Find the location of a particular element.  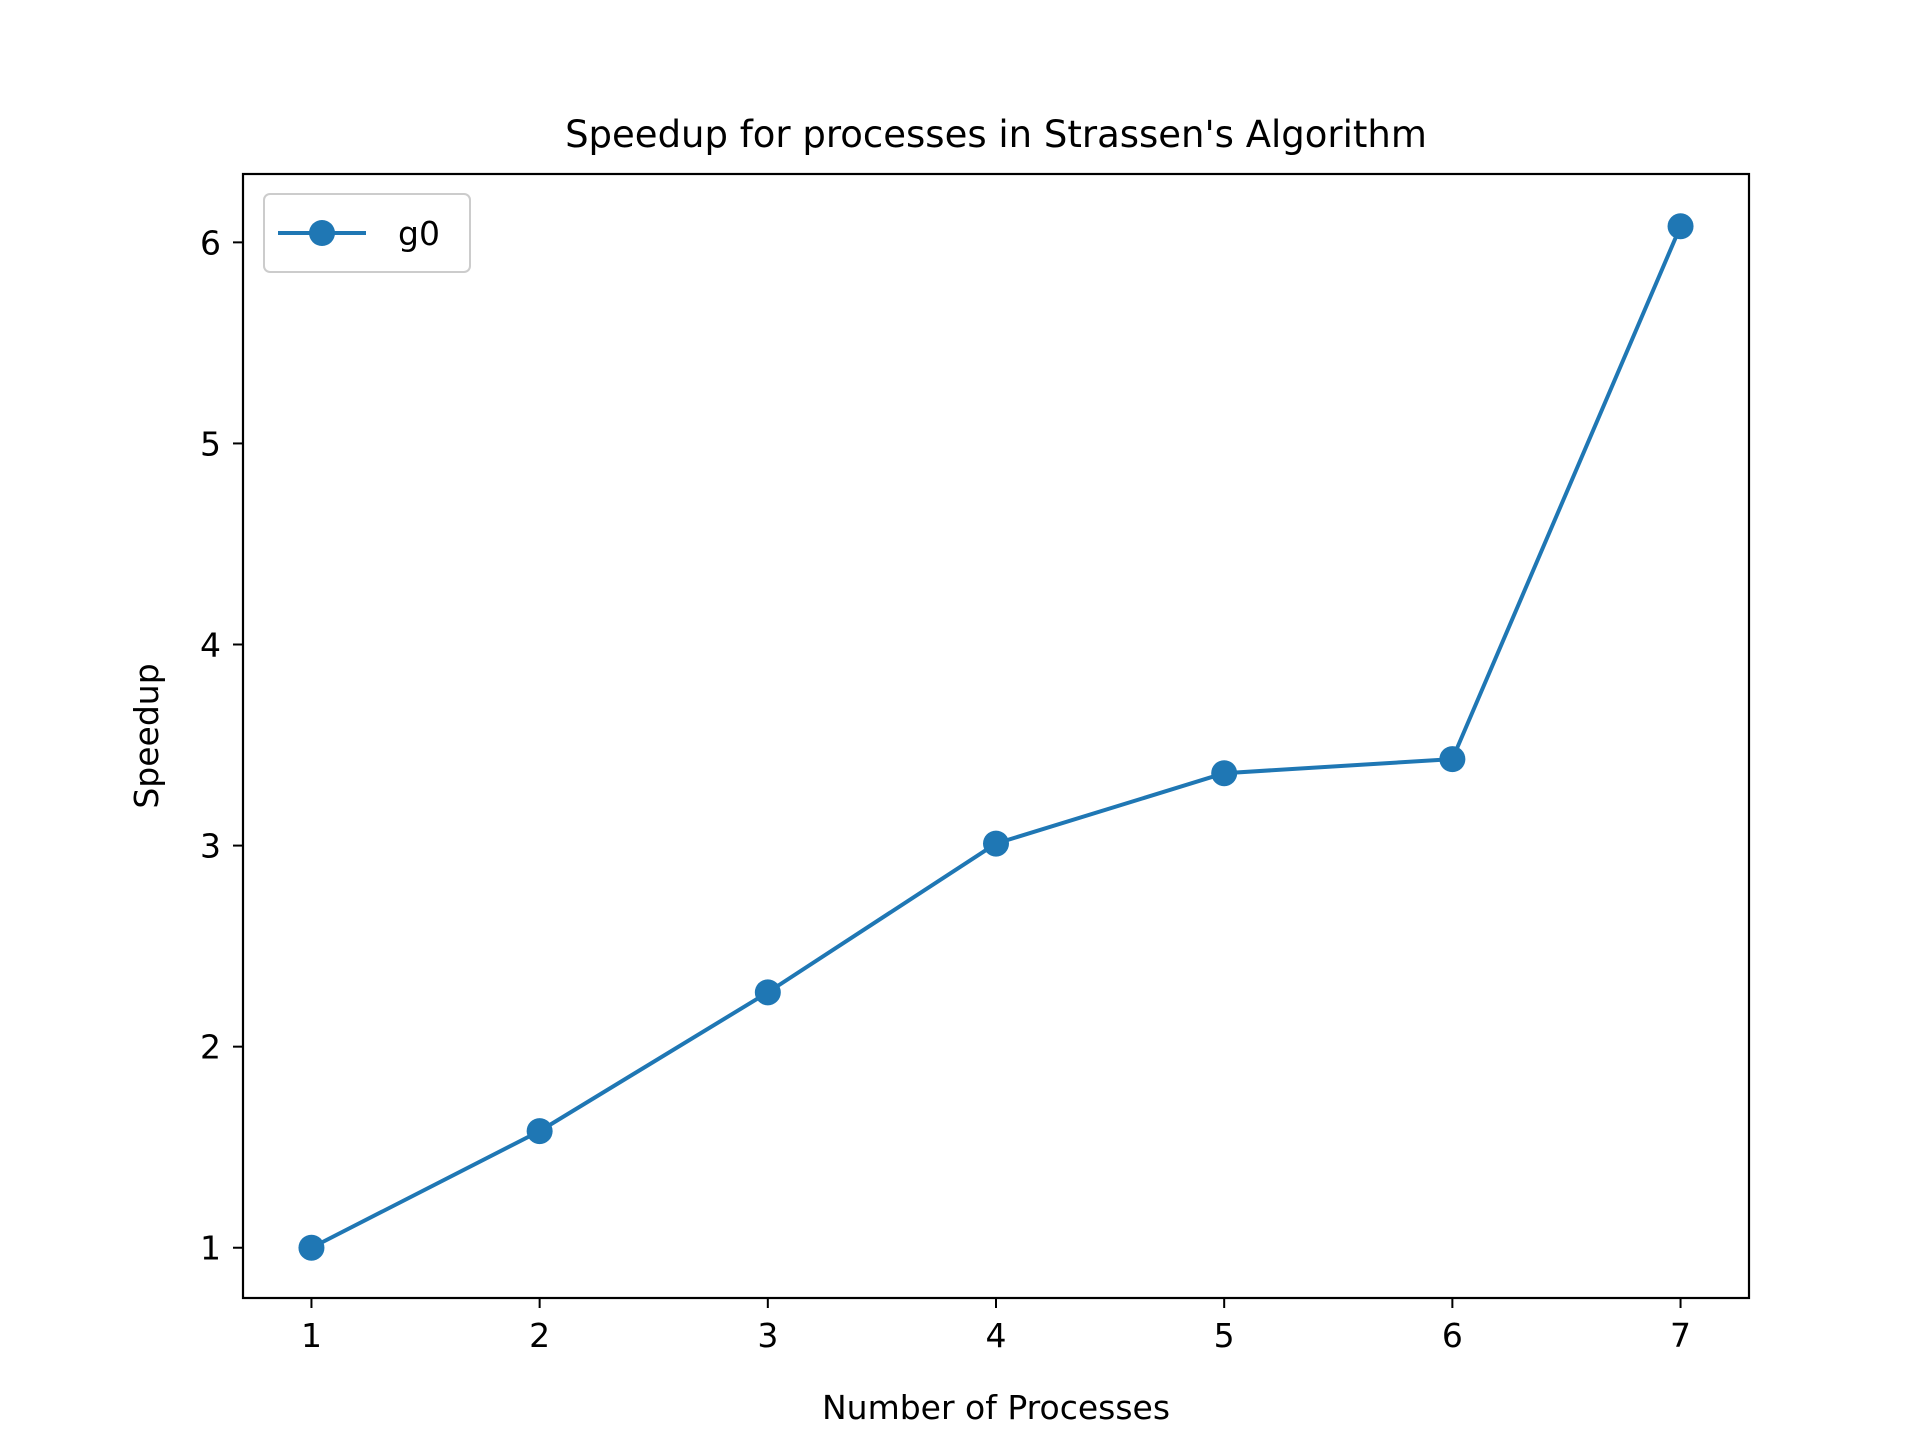

y-tick-label: 3 is located at coordinates (210, 846).